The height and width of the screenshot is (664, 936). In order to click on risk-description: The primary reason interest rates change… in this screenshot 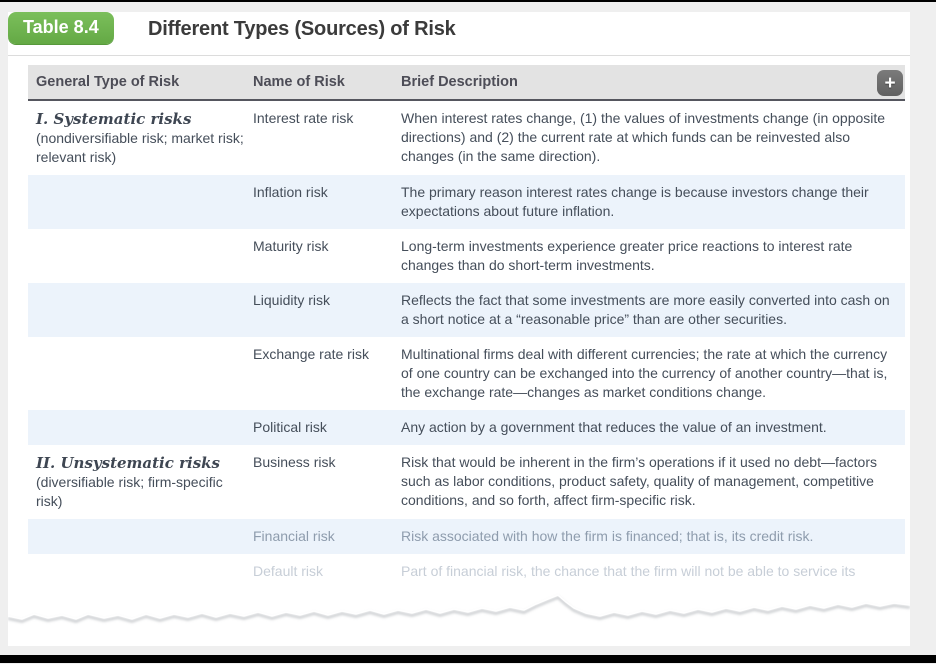, I will do `click(635, 201)`.